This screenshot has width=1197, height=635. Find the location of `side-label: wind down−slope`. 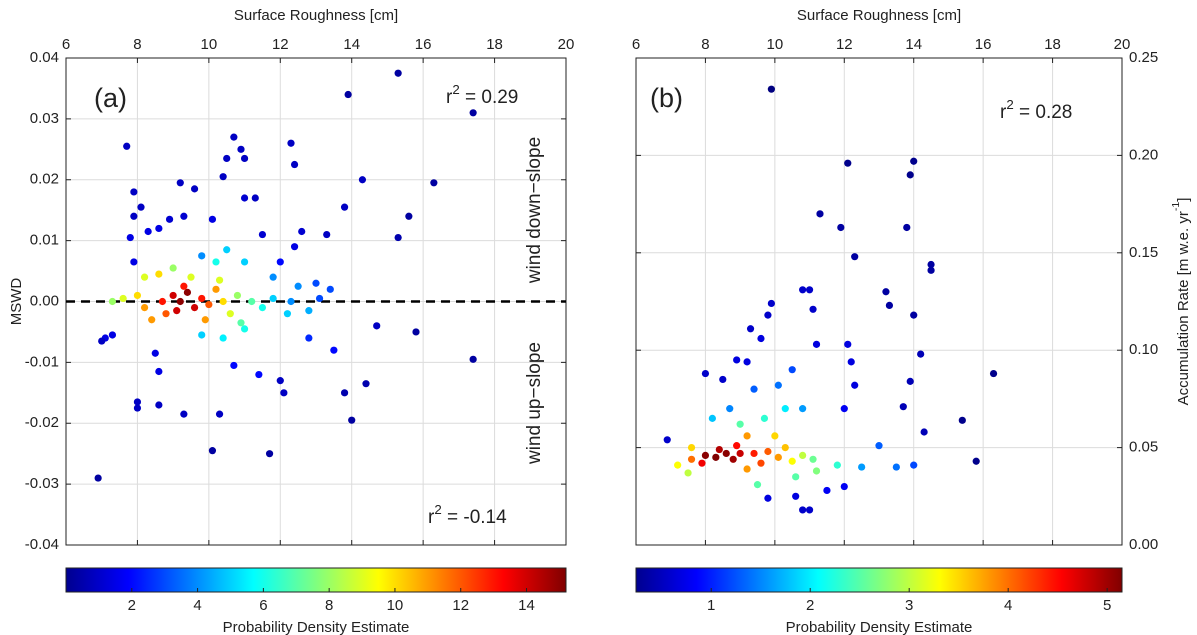

side-label: wind down−slope is located at coordinates (534, 210).